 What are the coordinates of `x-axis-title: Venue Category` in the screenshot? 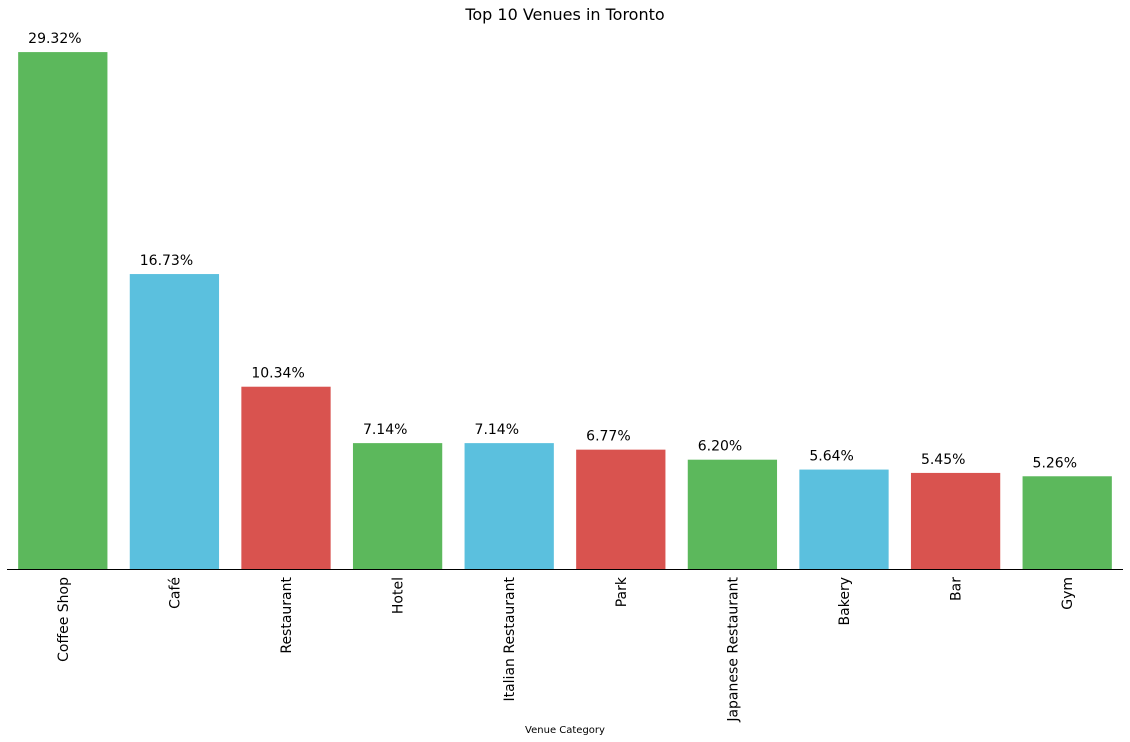 It's located at (565, 730).